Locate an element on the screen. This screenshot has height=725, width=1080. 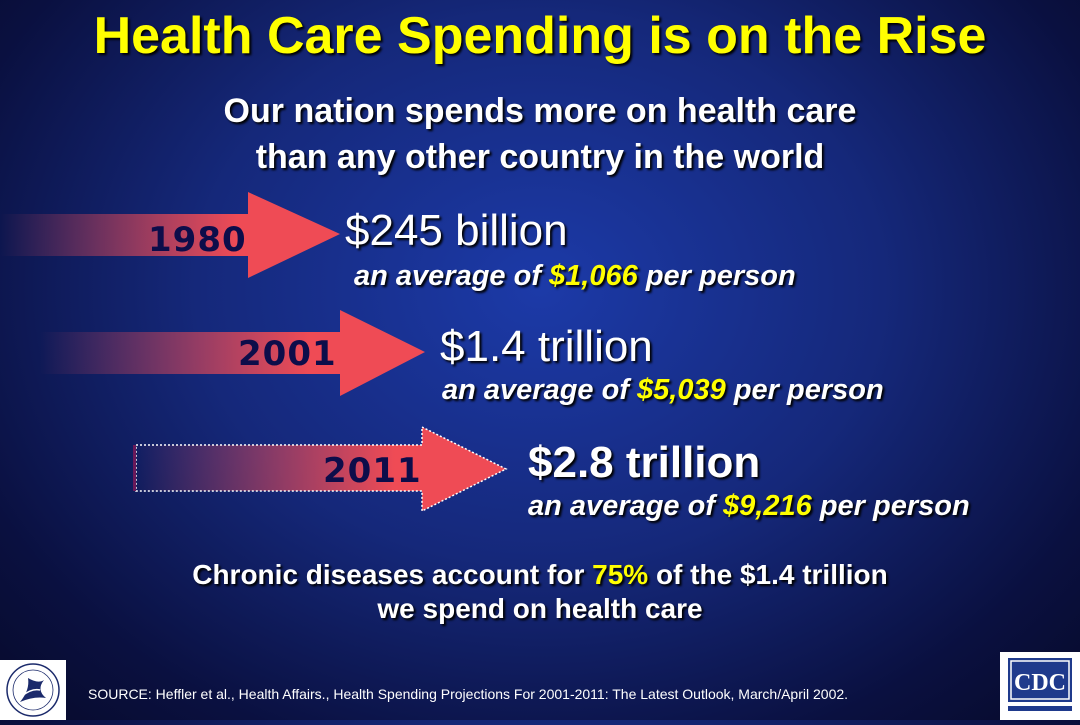
slide-title: Health Care Spending is on the Rise is located at coordinates (540, 36).